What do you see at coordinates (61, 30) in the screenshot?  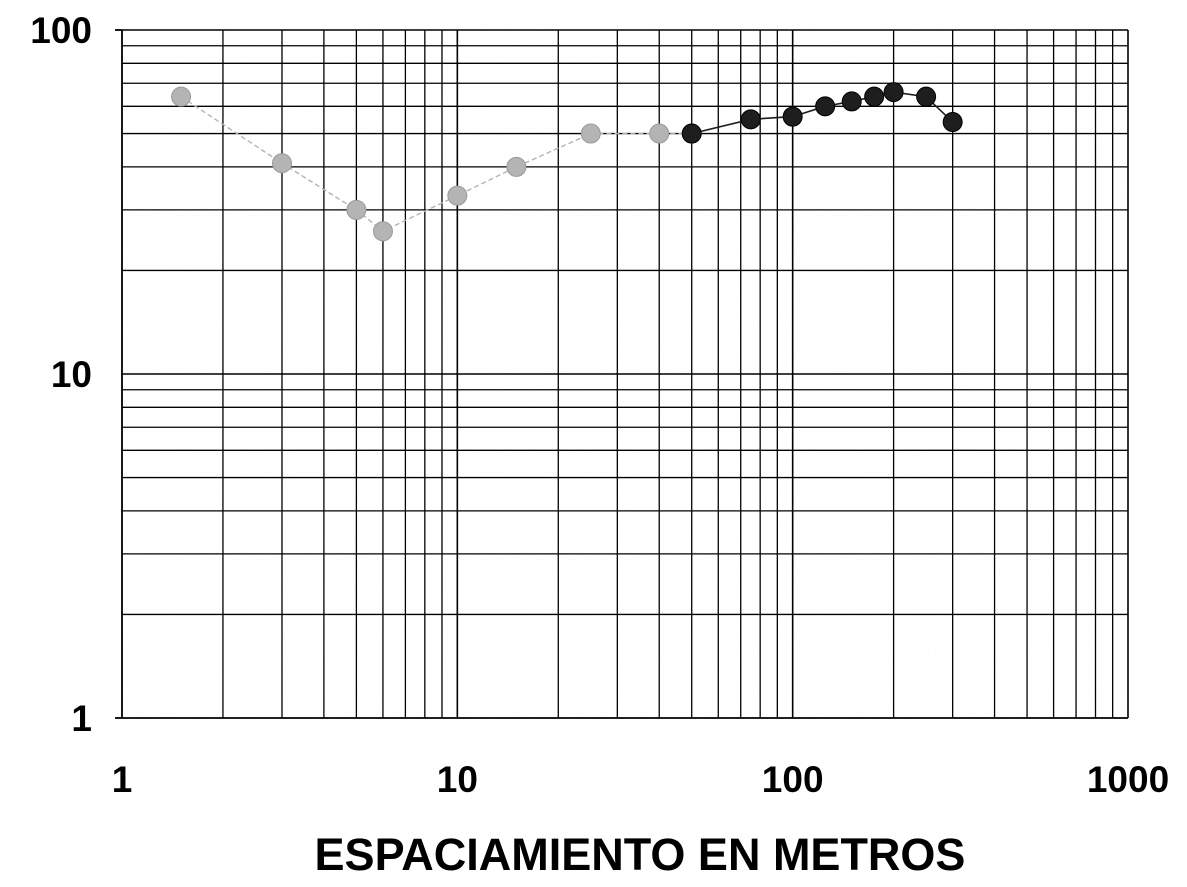 I see `y-tick-label: 100` at bounding box center [61, 30].